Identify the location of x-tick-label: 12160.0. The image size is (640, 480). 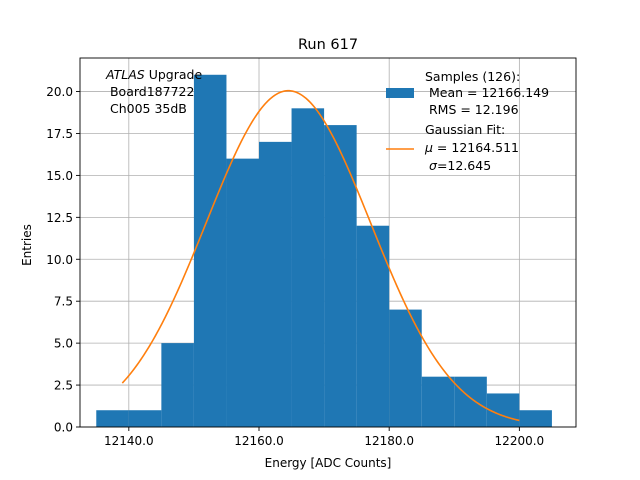
(259, 441).